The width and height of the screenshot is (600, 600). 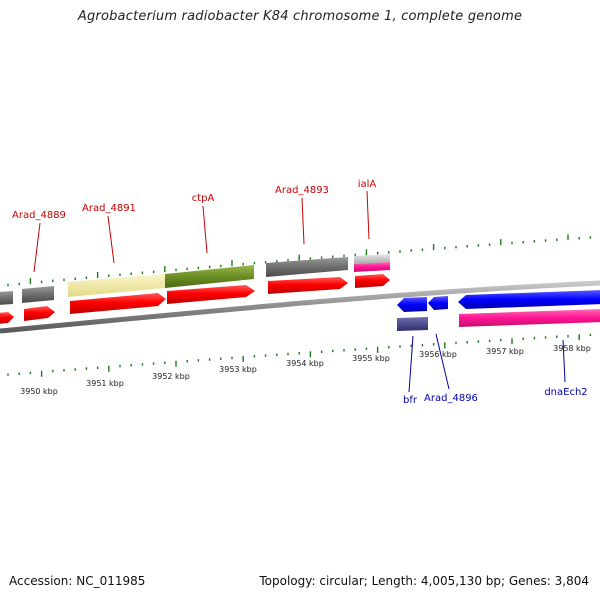 What do you see at coordinates (39, 391) in the screenshot?
I see `tick-label: 3950 kbp` at bounding box center [39, 391].